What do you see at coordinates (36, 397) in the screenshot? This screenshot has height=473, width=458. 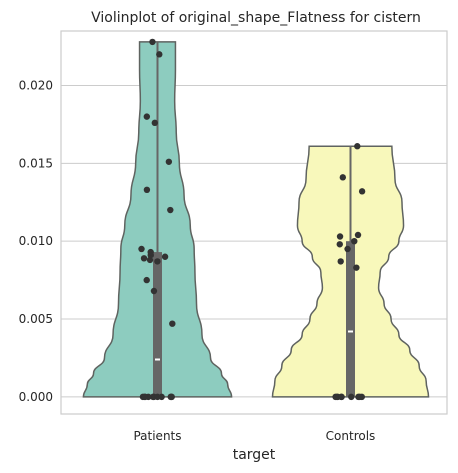 I see `y-tick-label: 0.000` at bounding box center [36, 397].